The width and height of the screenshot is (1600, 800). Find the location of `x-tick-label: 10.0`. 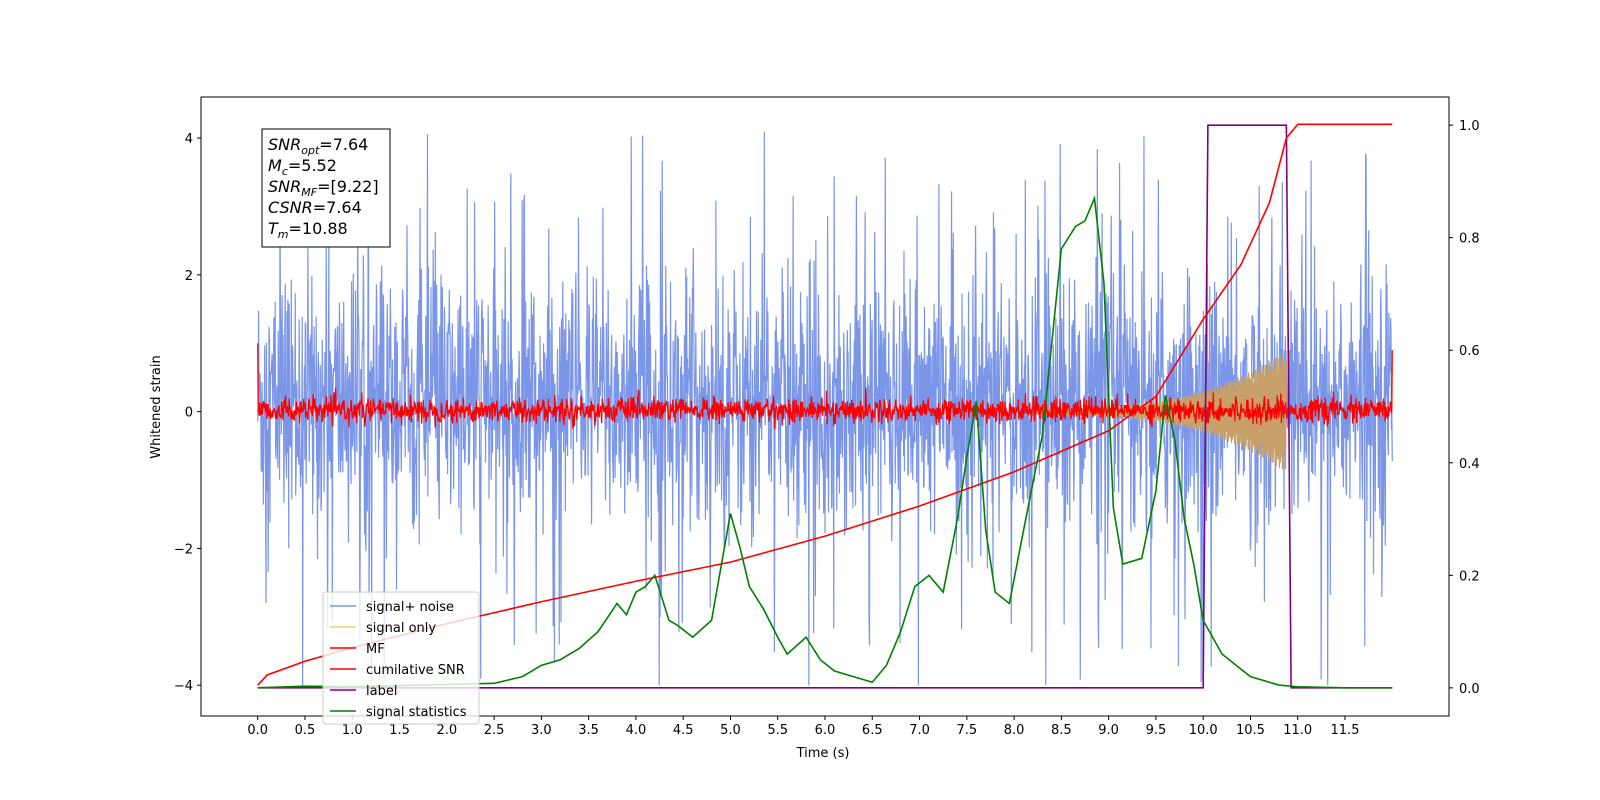

x-tick-label: 10.0 is located at coordinates (1203, 730).